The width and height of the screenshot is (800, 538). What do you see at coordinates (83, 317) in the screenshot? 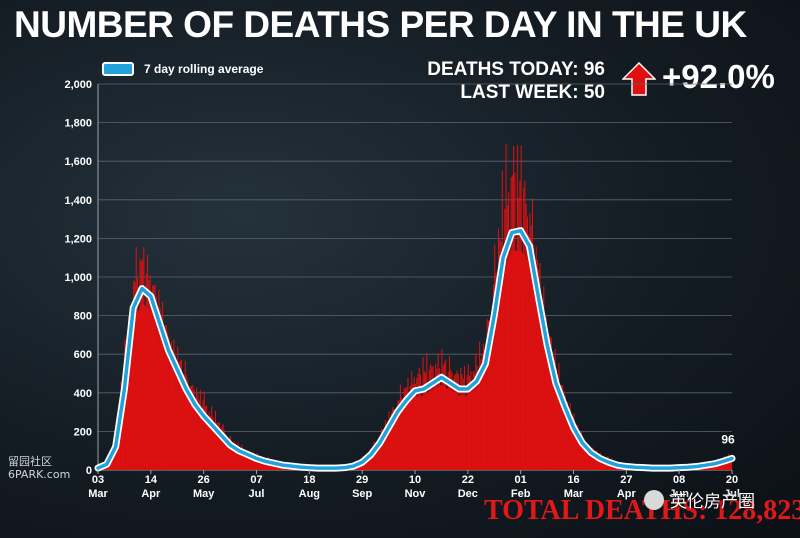
I see `y-tick-label: 800` at bounding box center [83, 317].